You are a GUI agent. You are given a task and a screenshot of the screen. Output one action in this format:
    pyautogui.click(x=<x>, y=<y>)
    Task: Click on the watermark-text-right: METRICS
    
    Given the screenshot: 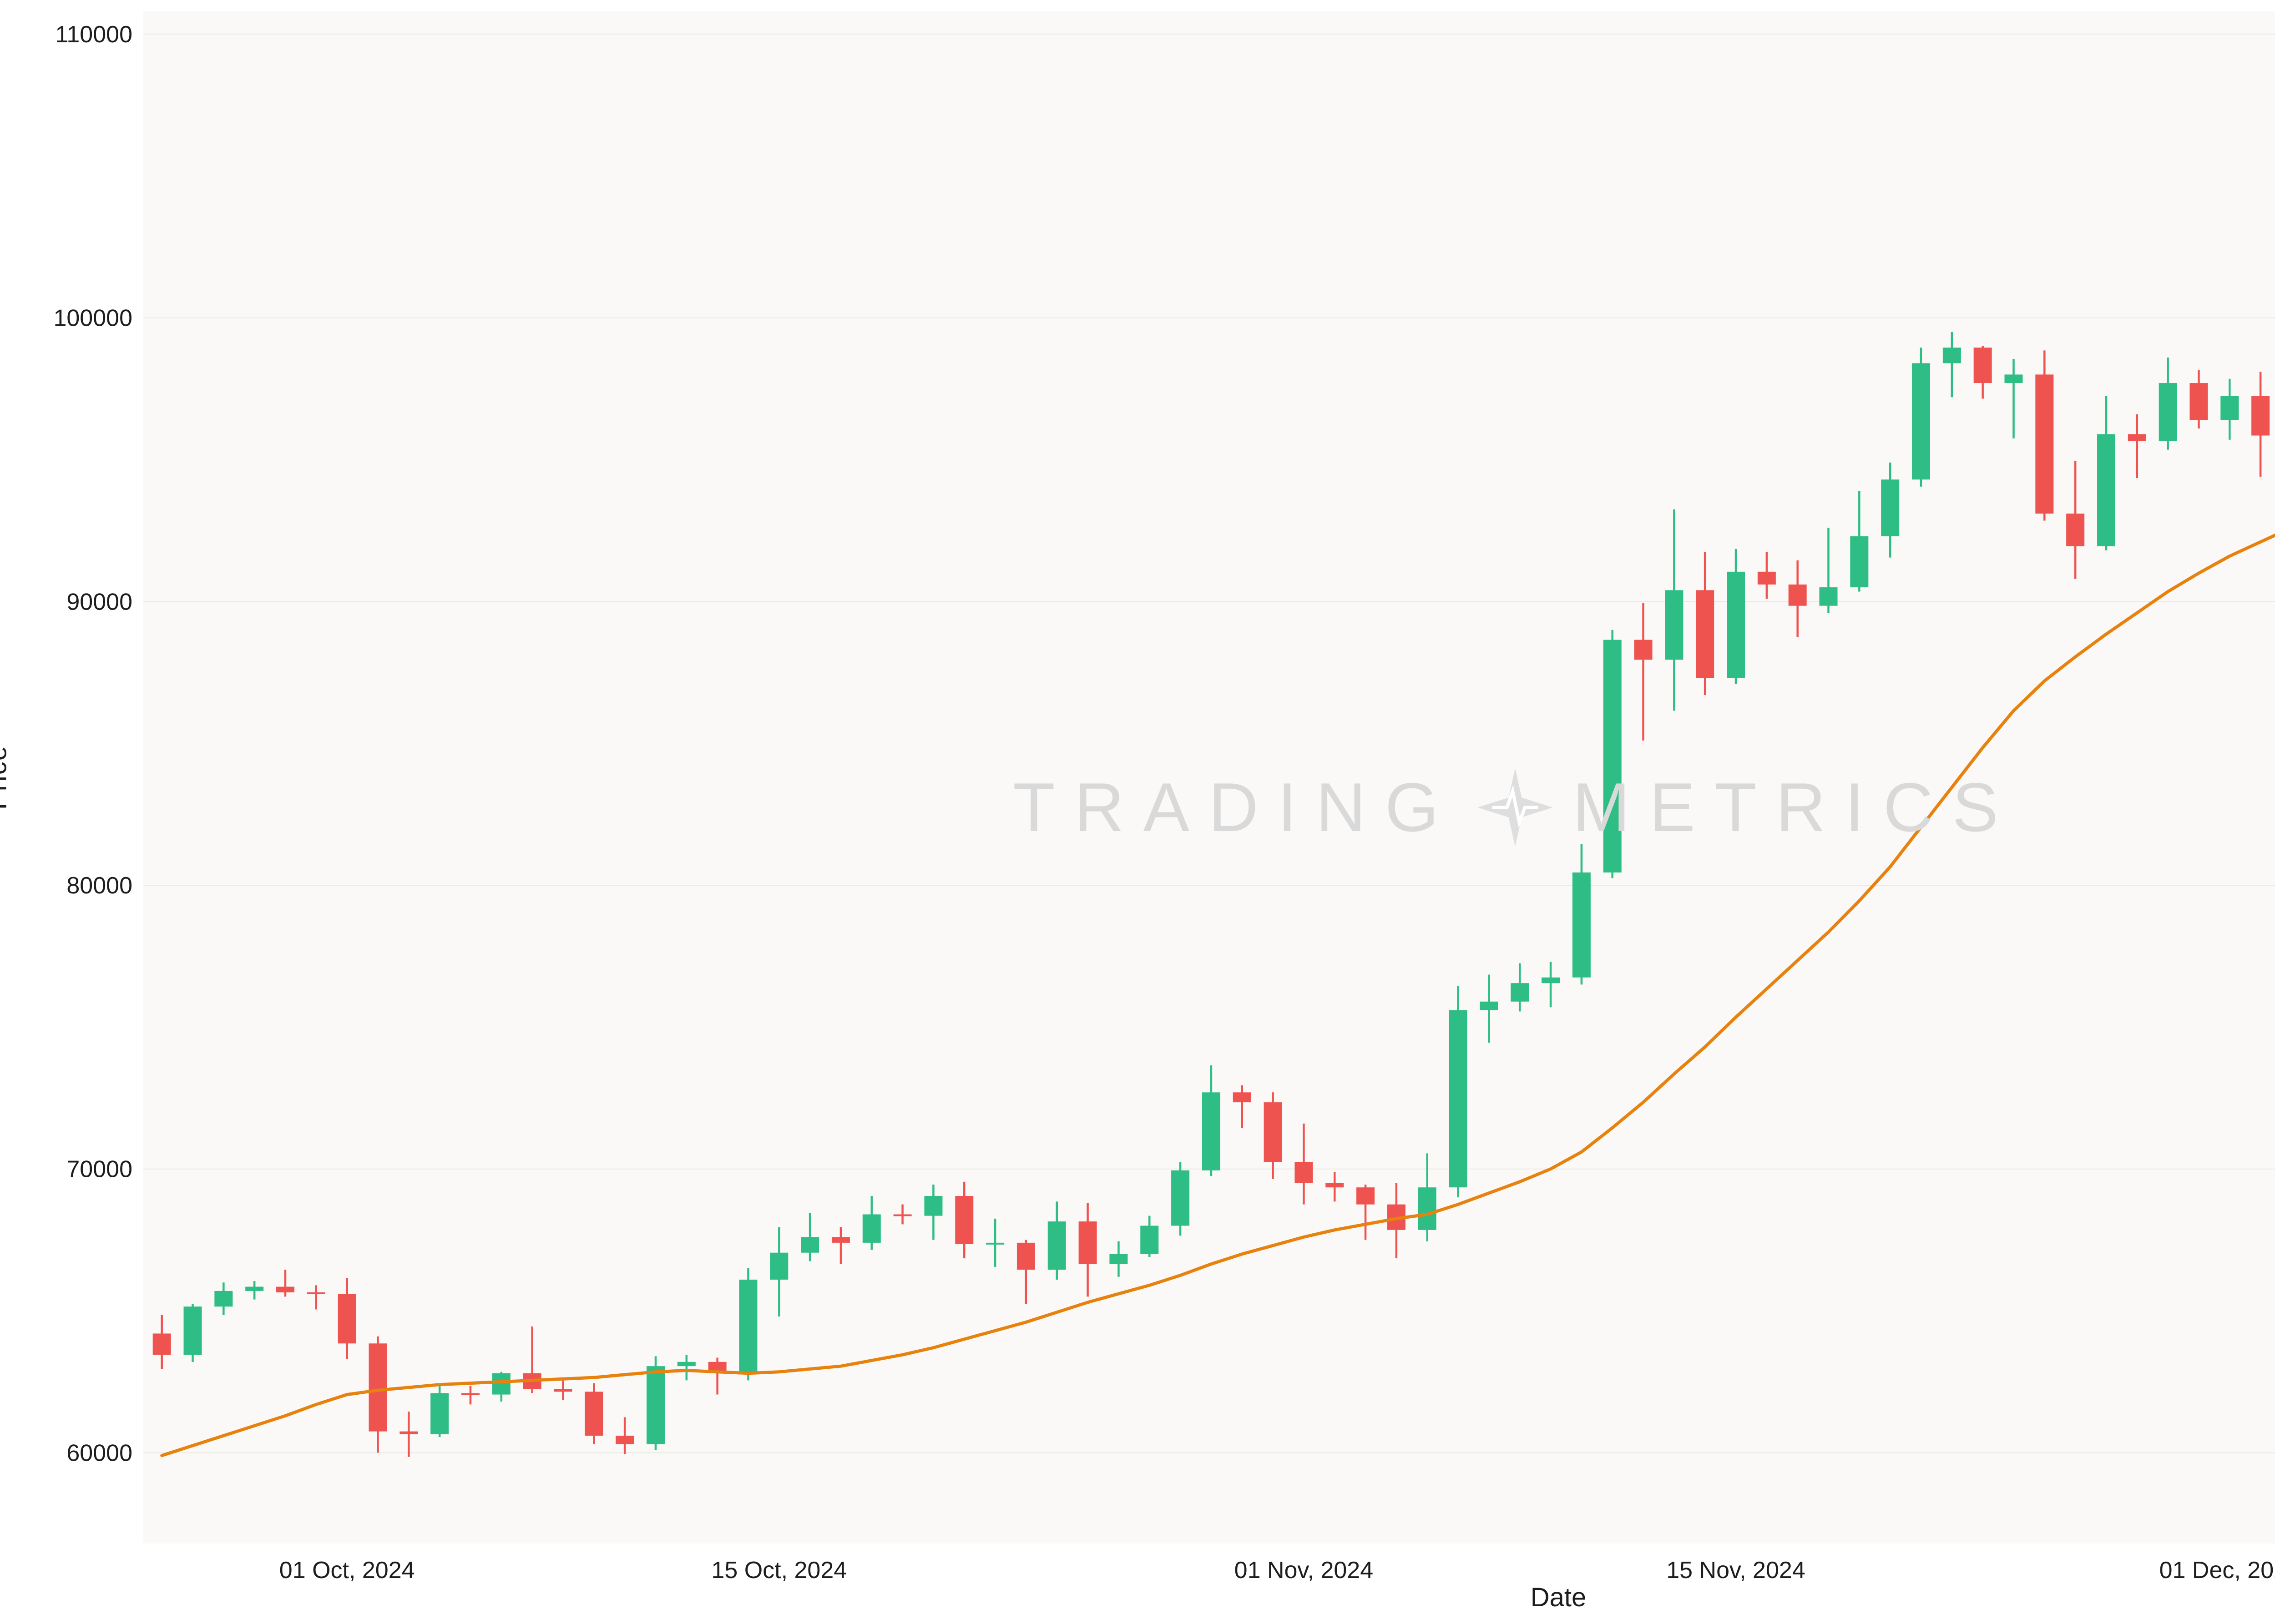 What is the action you would take?
    pyautogui.click(x=1795, y=807)
    